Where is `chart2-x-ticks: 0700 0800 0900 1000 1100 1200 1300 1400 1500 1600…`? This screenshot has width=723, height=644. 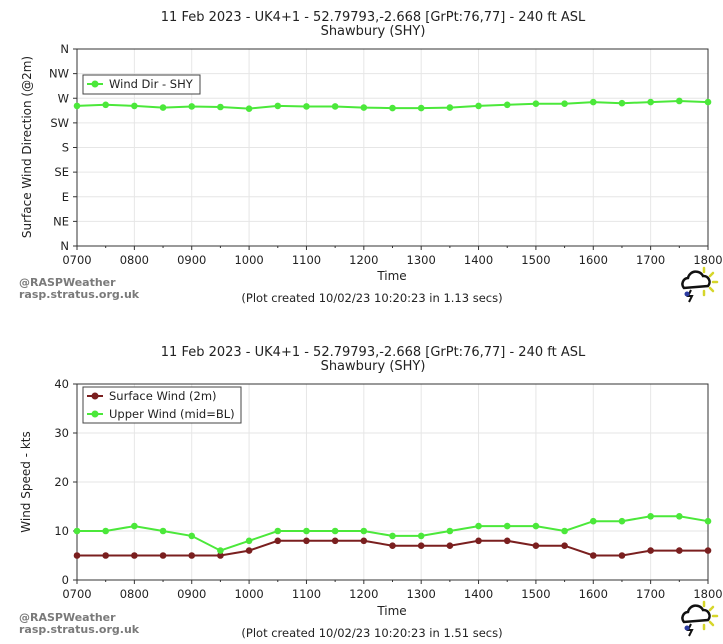
chart2-x-ticks: 0700 0800 0900 1000 1100 1200 1300 1400 1500 1600… is located at coordinates (392, 590).